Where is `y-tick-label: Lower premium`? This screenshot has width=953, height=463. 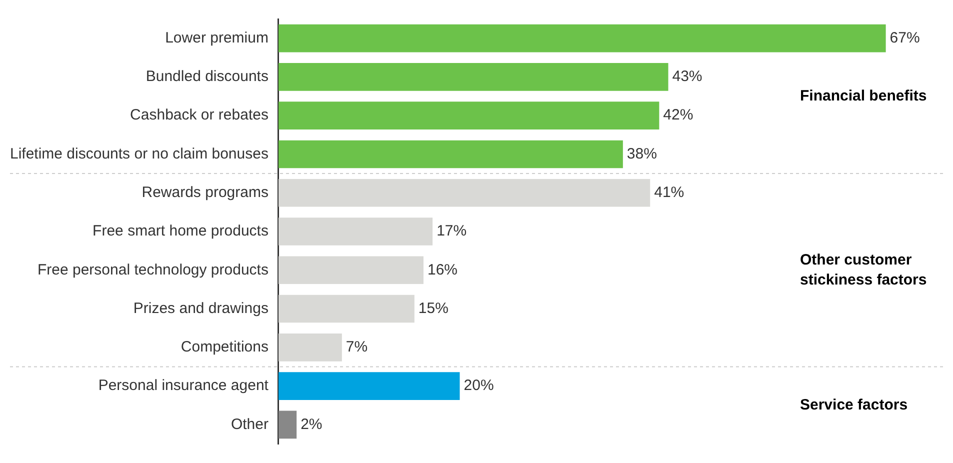 y-tick-label: Lower premium is located at coordinates (216, 37).